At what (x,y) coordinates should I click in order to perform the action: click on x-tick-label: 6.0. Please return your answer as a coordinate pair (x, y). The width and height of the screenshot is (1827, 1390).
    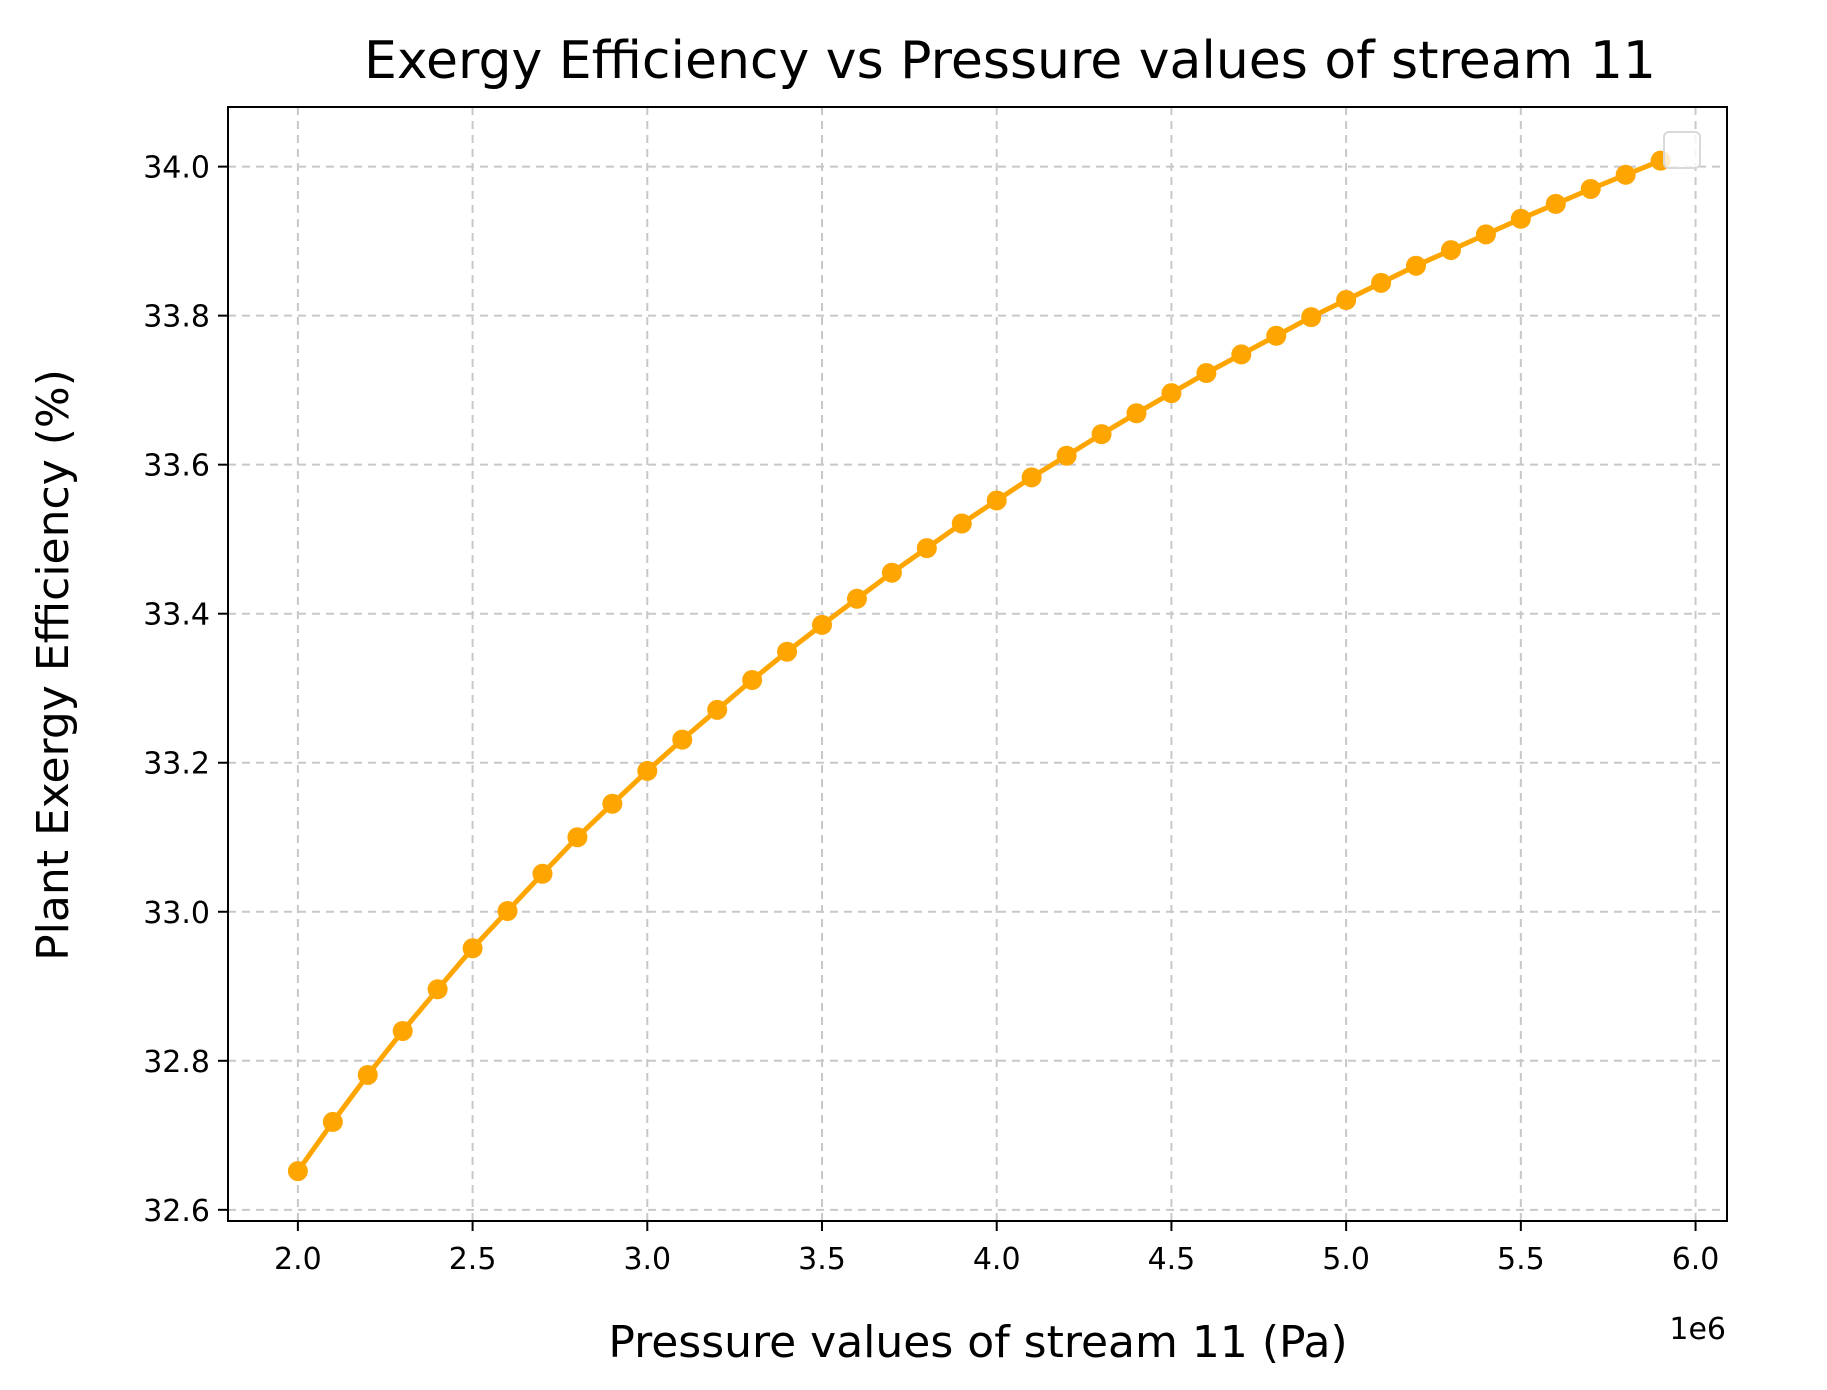
    Looking at the image, I should click on (1696, 1259).